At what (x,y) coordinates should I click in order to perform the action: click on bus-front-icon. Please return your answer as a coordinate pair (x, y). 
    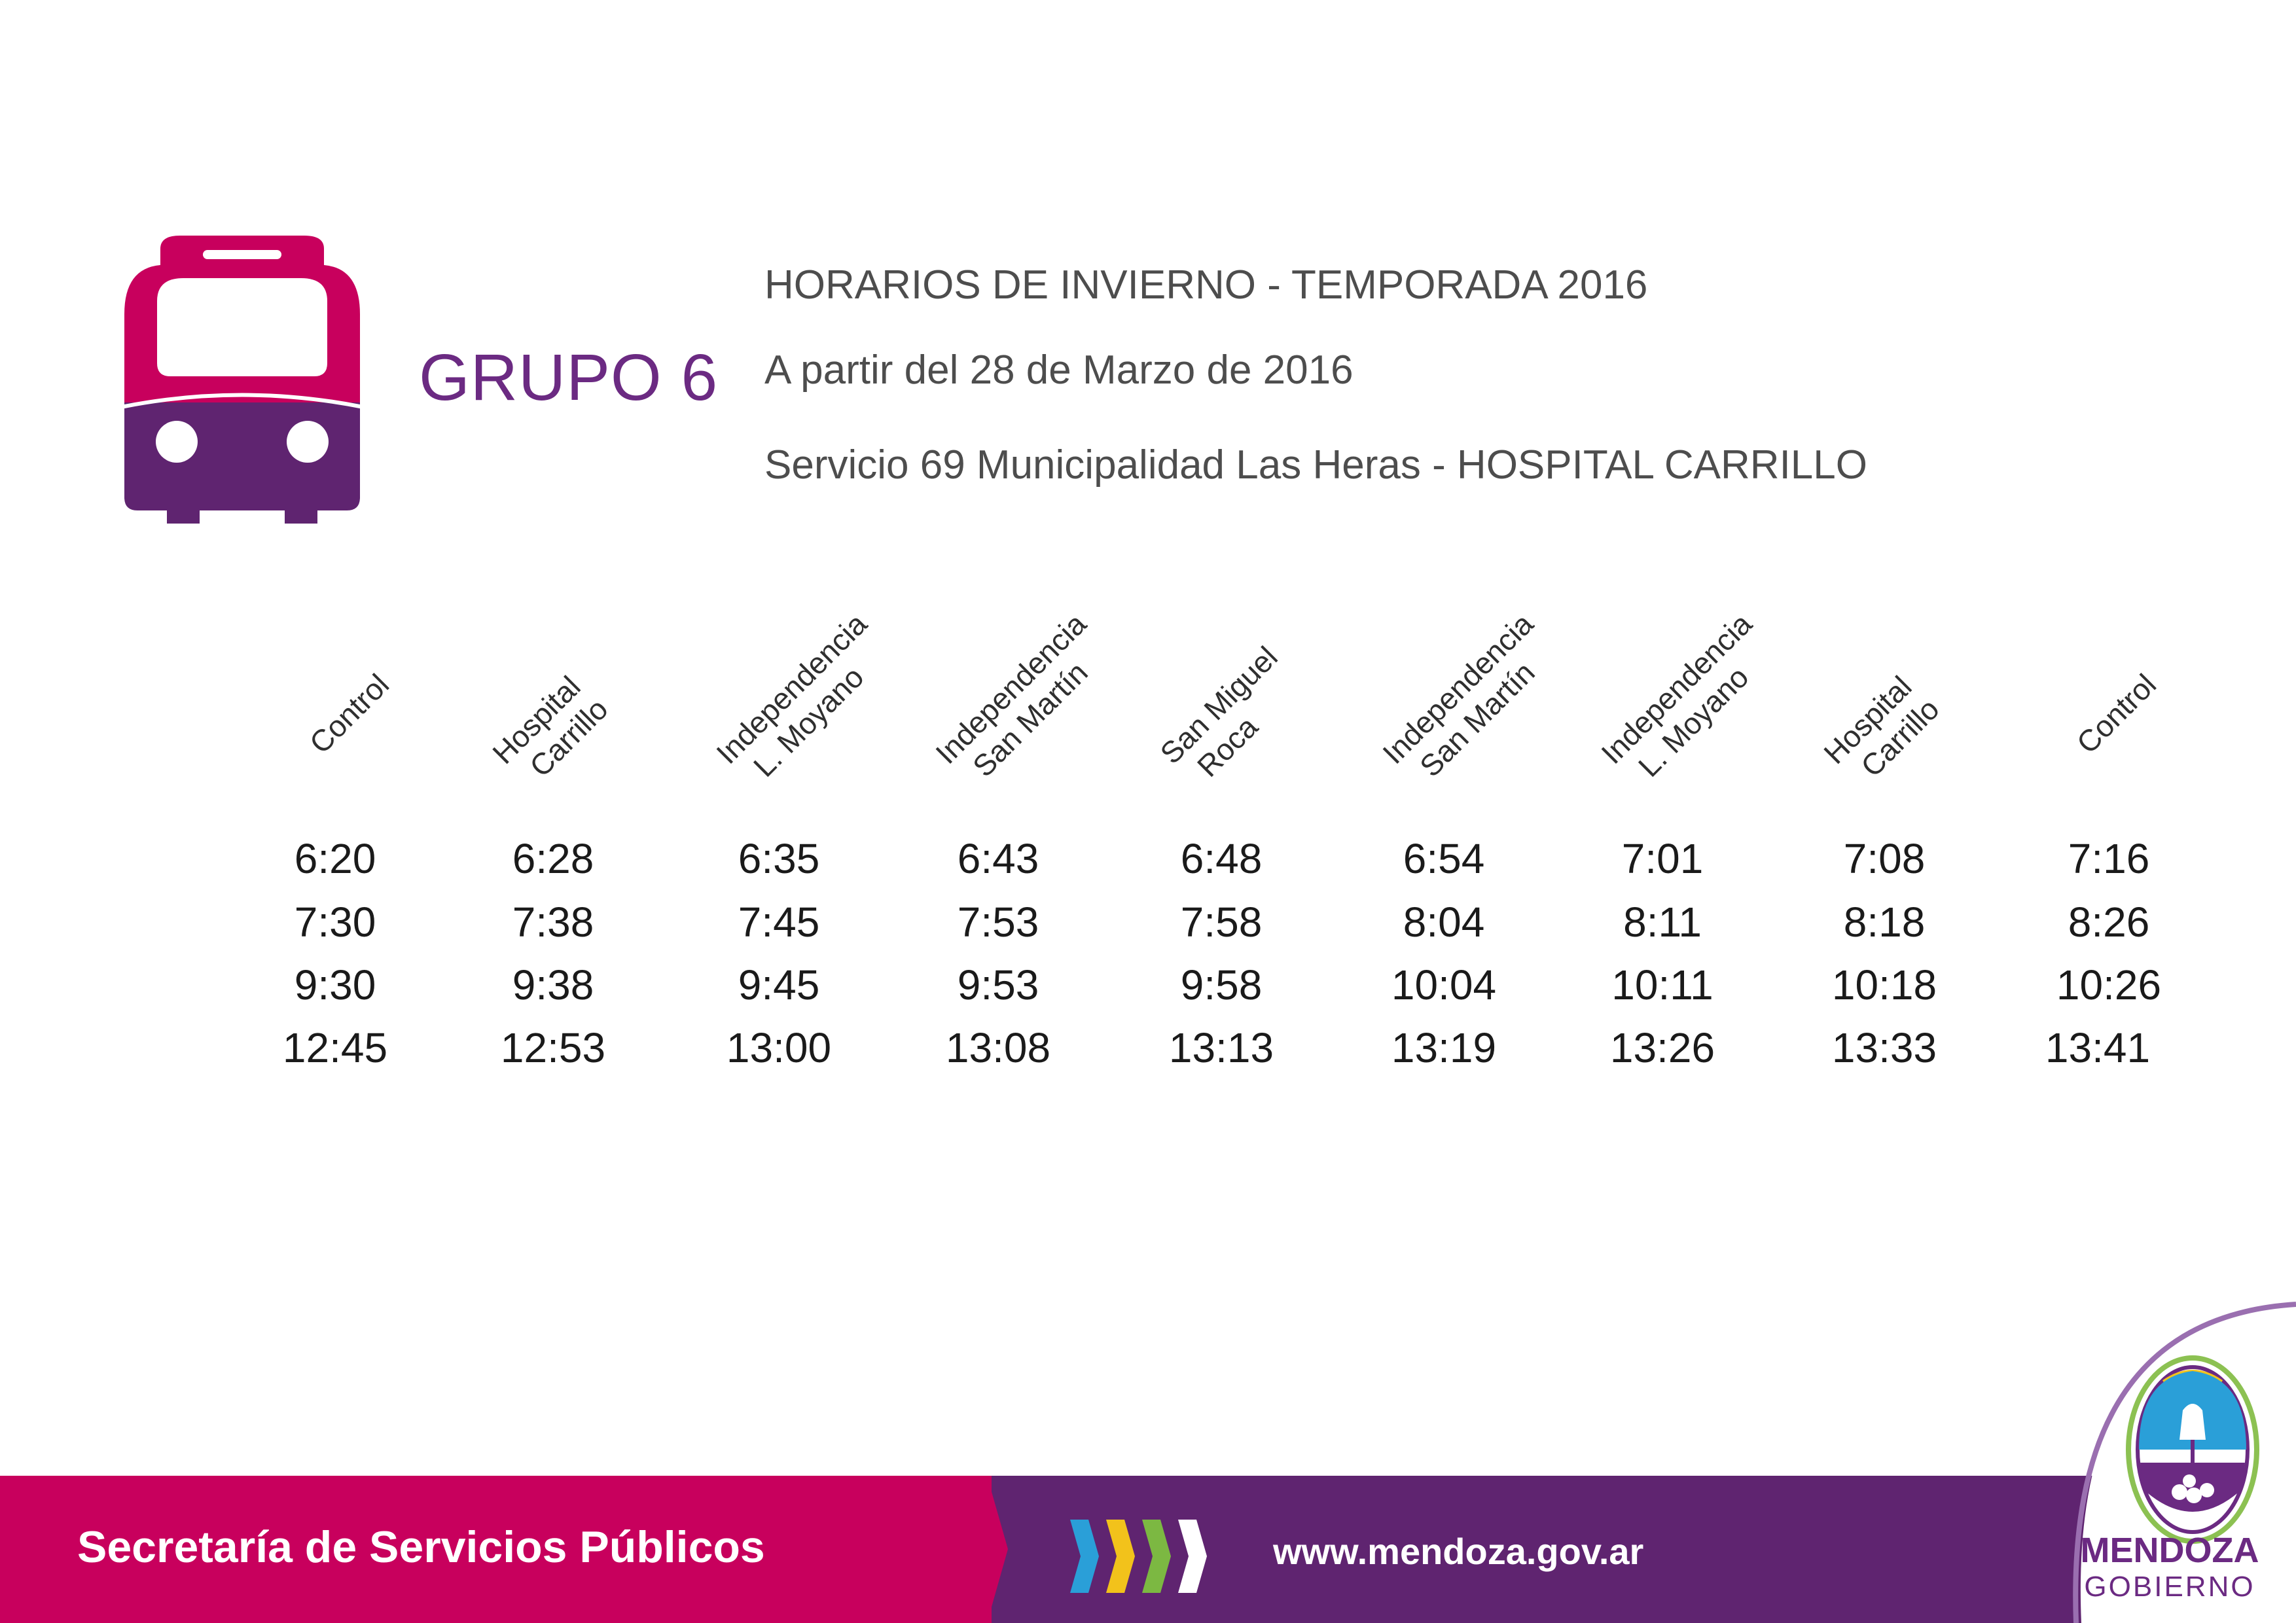
    Looking at the image, I should click on (242, 380).